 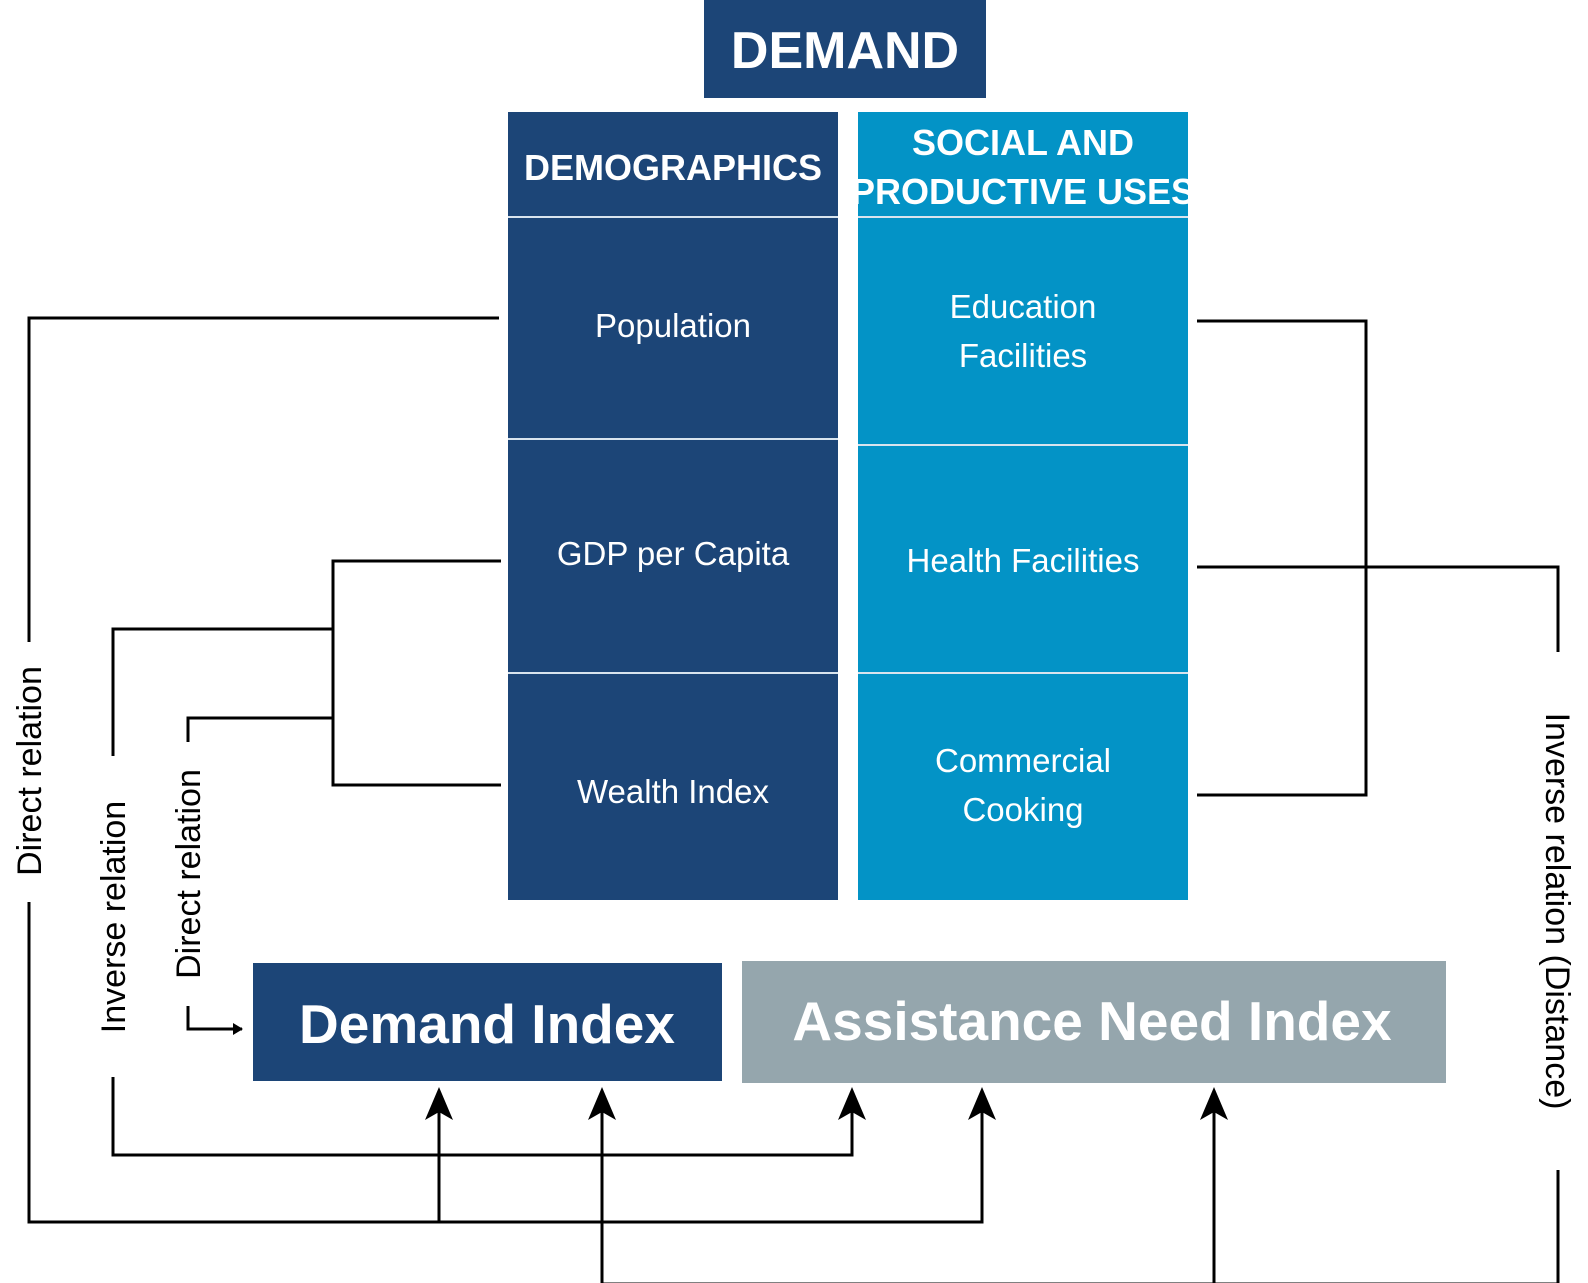 I want to click on assistance-need-index-box, so click(x=1094, y=1022).